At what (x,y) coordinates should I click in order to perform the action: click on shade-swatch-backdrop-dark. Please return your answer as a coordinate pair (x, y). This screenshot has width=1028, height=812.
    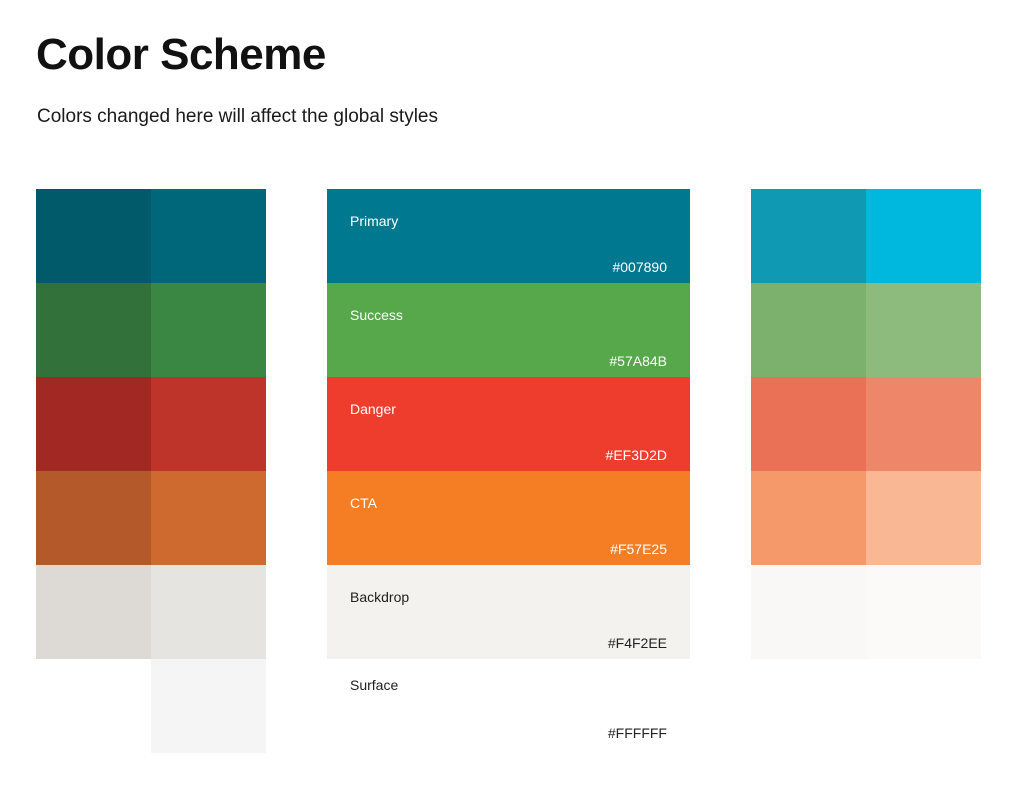
    Looking at the image, I should click on (93, 612).